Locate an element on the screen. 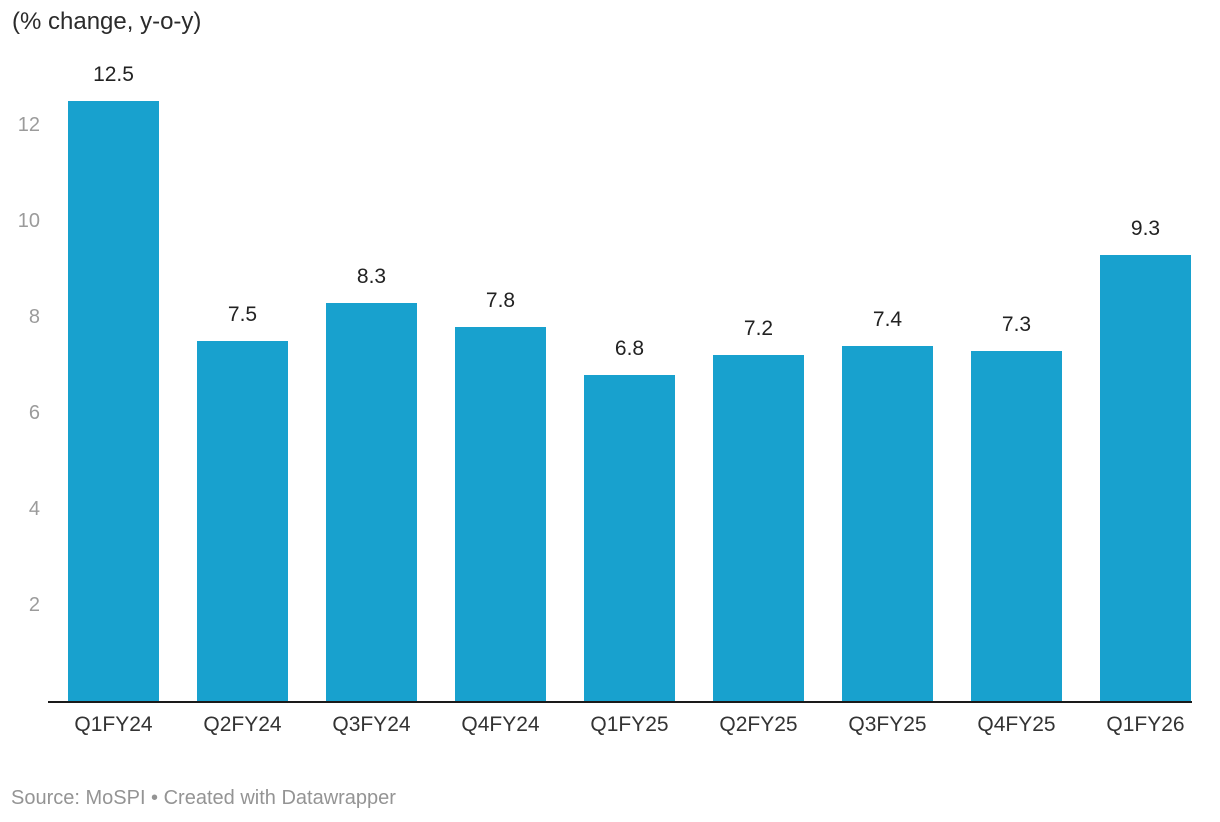 Image resolution: width=1220 pixels, height=822 pixels. value-label: 8.3 is located at coordinates (371, 276).